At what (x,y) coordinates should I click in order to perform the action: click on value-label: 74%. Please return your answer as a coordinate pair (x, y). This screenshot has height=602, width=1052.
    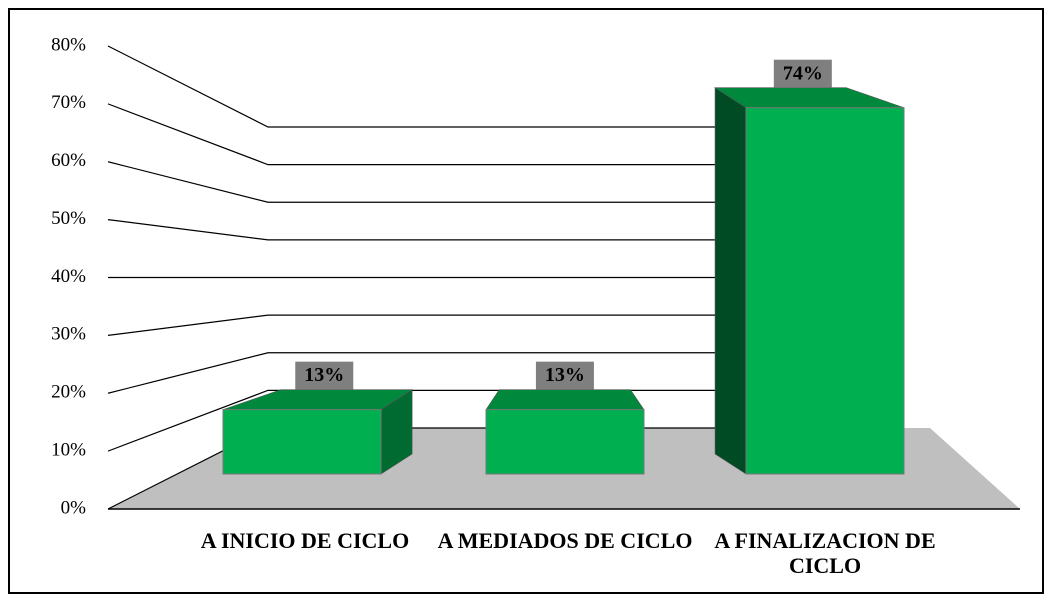
    Looking at the image, I should click on (803, 73).